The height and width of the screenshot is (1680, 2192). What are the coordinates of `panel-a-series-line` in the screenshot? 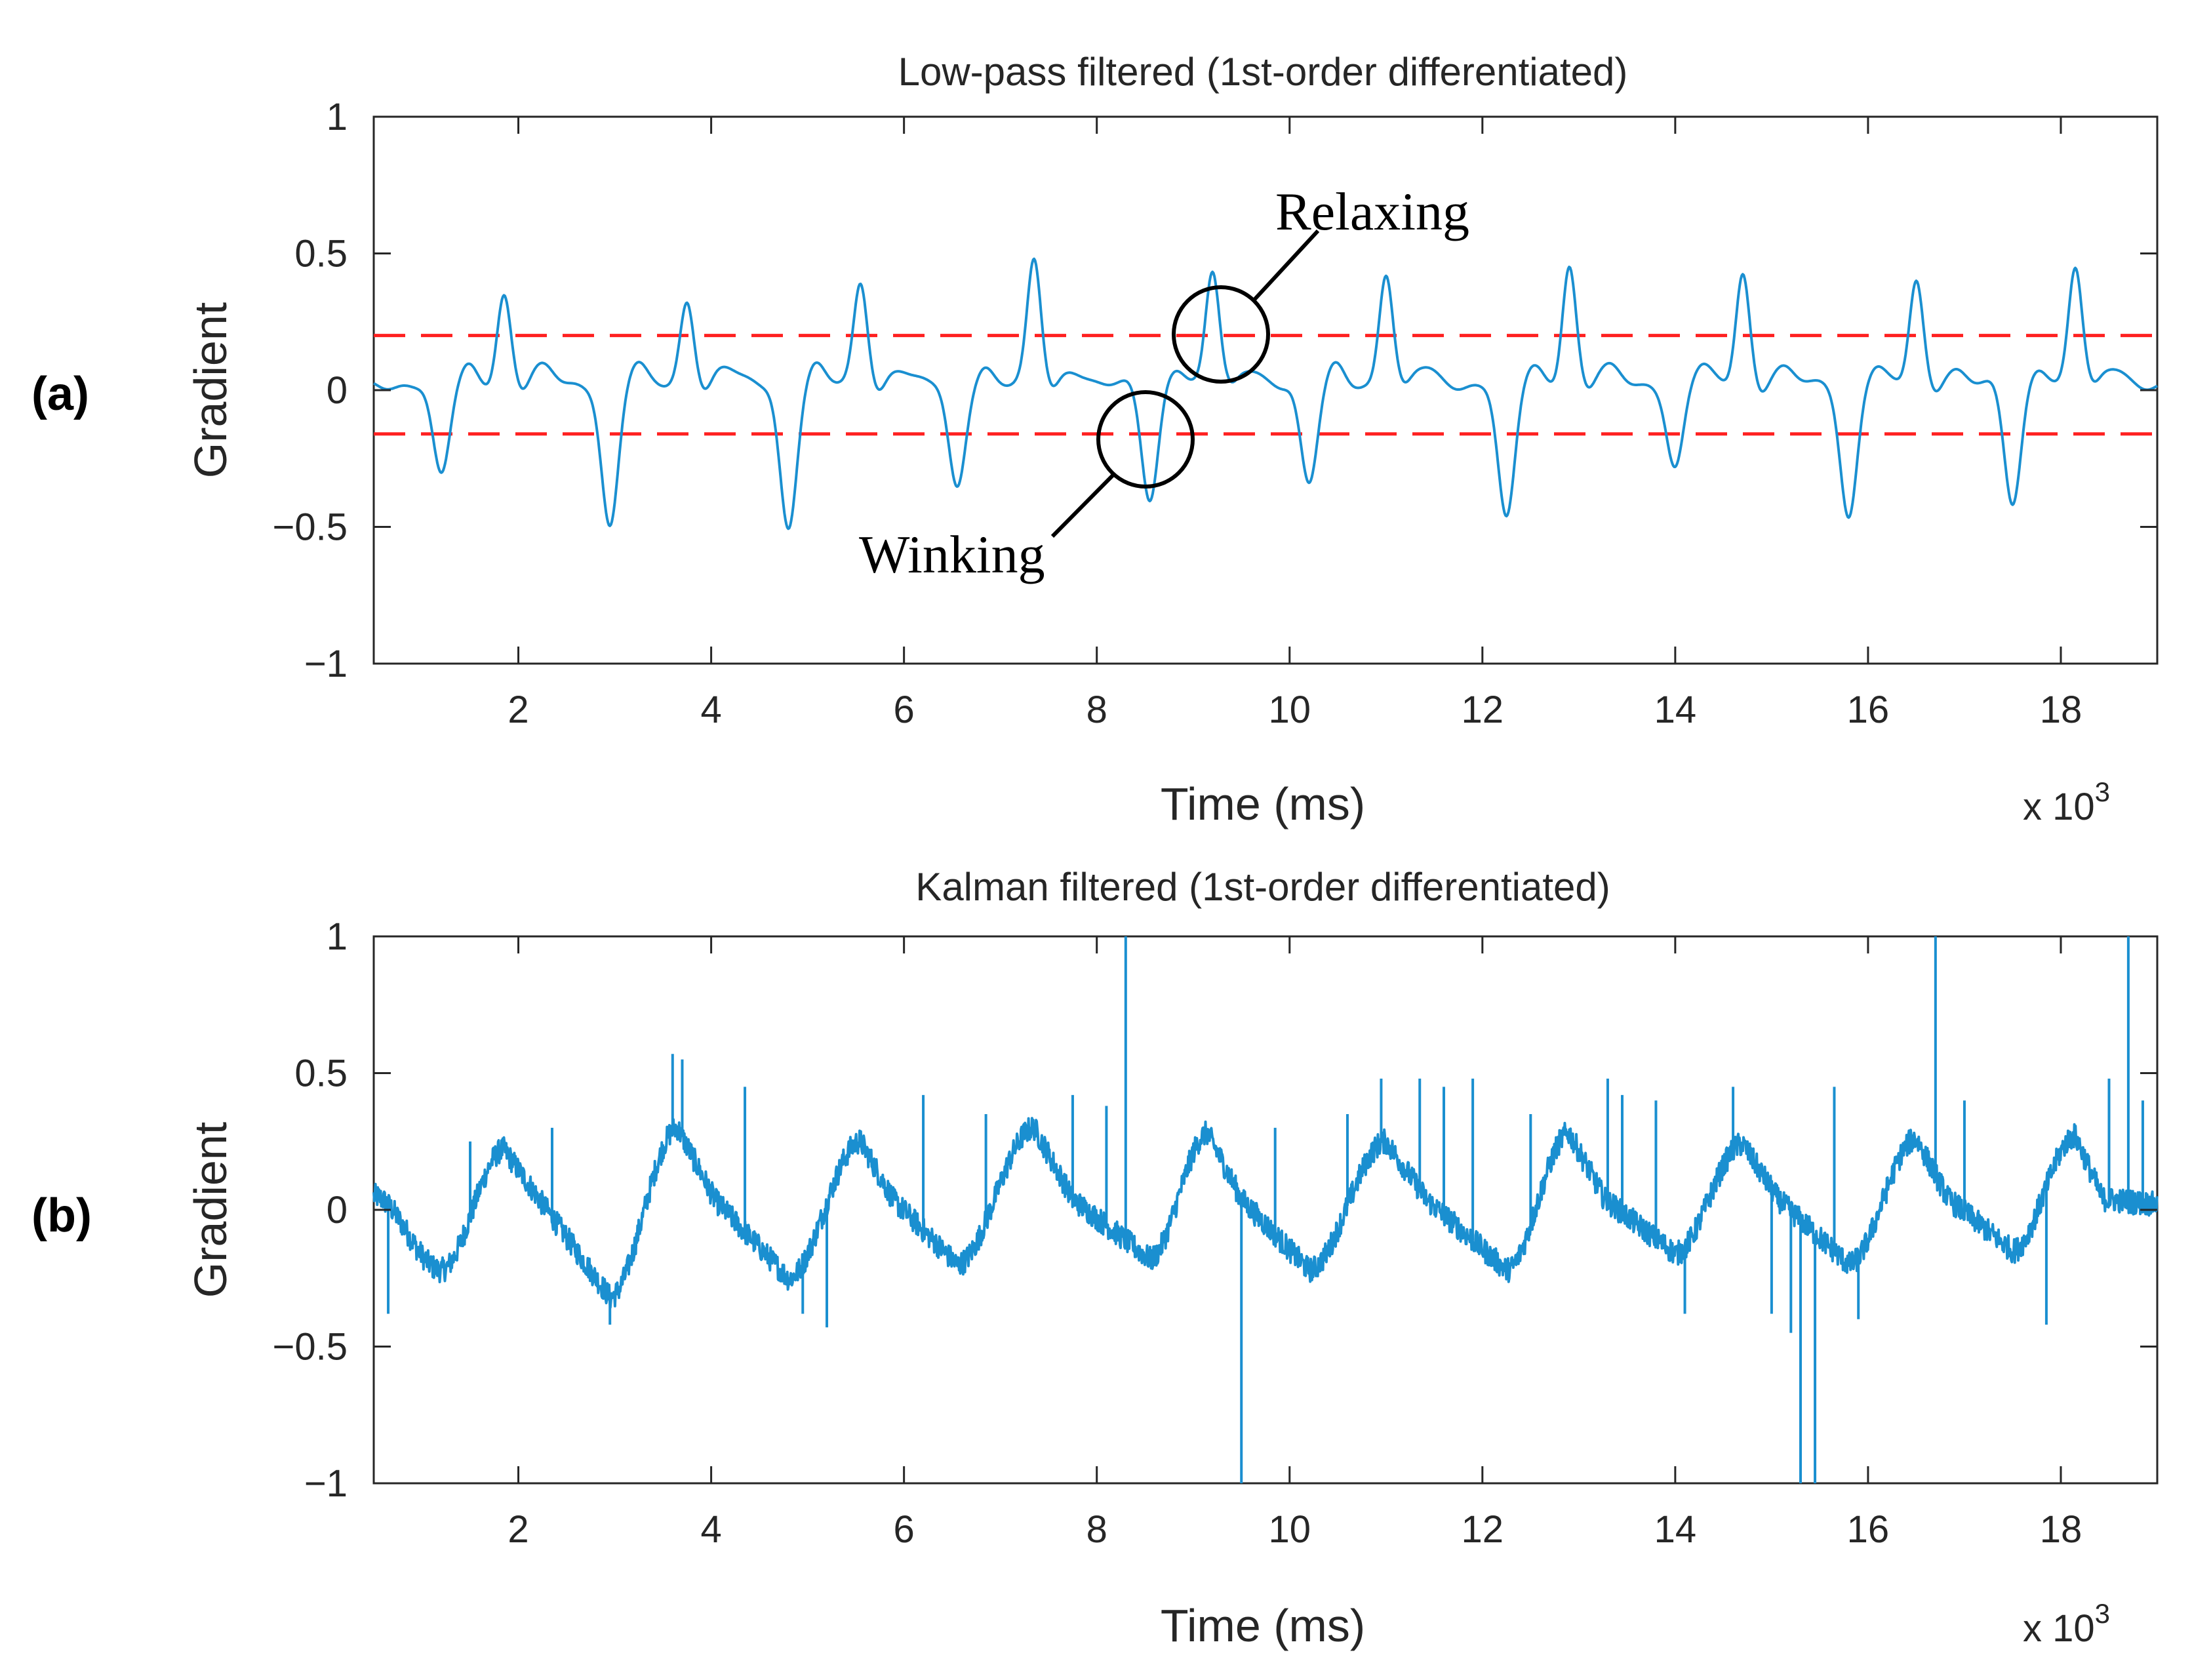 It's located at (1265, 393).